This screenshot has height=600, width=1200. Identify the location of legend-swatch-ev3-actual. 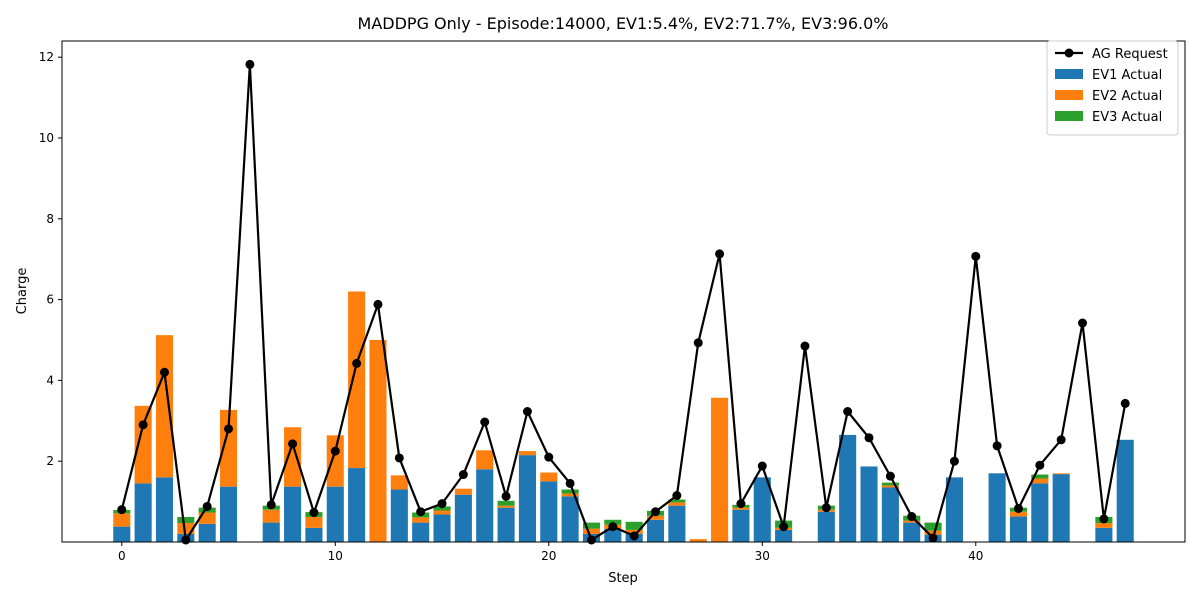
(1069, 116).